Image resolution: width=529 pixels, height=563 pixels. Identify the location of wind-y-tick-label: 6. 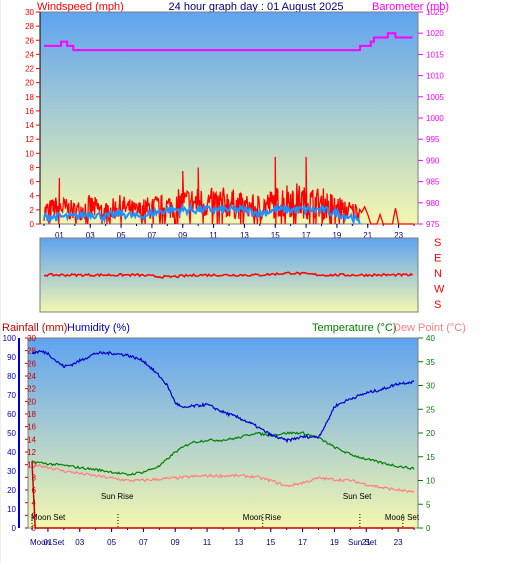
(32, 182).